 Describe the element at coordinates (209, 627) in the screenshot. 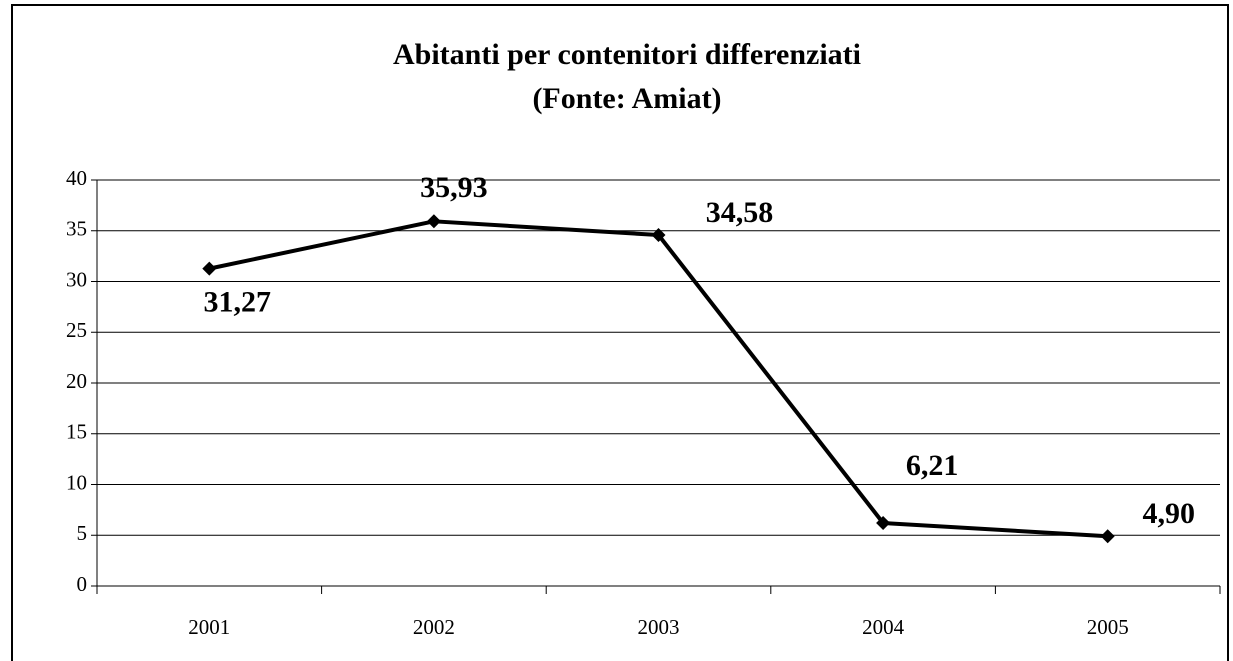

I see `x-tick-label: 2001` at that location.